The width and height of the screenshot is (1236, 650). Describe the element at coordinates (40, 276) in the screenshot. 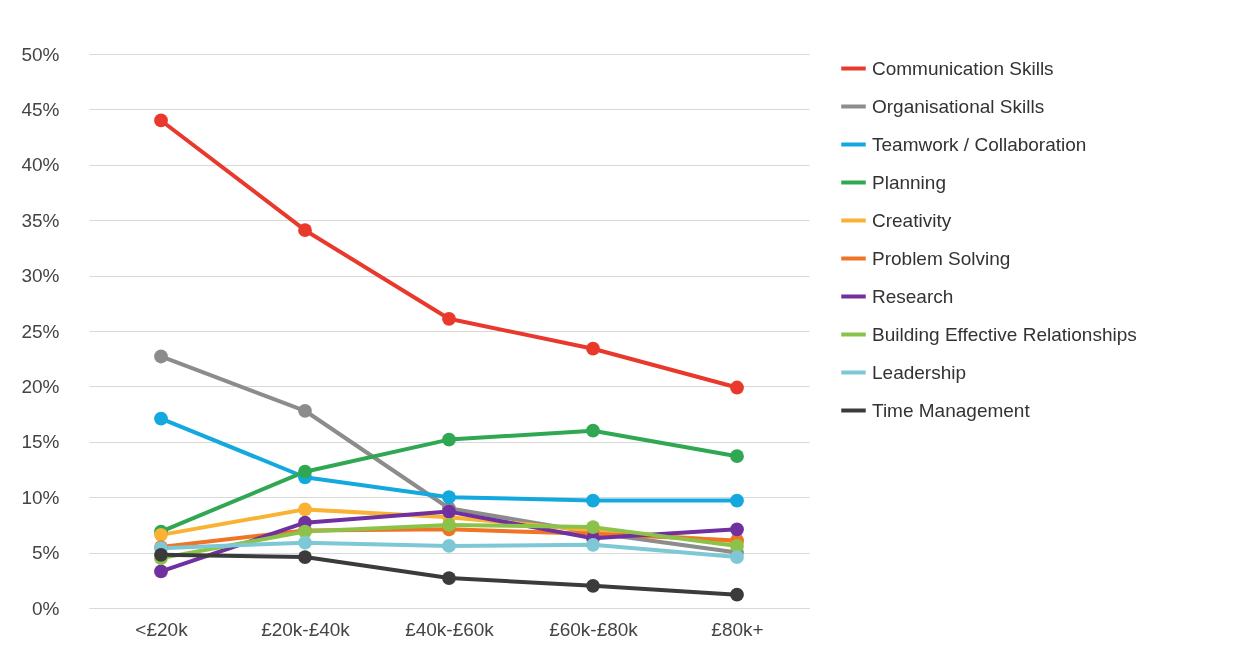

I see `y-tick-label: 30%` at that location.